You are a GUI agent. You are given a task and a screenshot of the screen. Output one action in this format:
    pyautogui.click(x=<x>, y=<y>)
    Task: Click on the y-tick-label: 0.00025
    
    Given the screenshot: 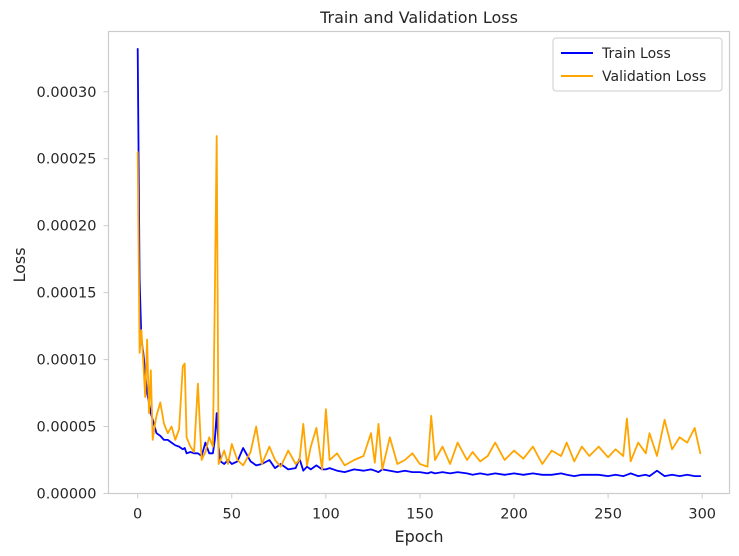 What is the action you would take?
    pyautogui.click(x=67, y=160)
    